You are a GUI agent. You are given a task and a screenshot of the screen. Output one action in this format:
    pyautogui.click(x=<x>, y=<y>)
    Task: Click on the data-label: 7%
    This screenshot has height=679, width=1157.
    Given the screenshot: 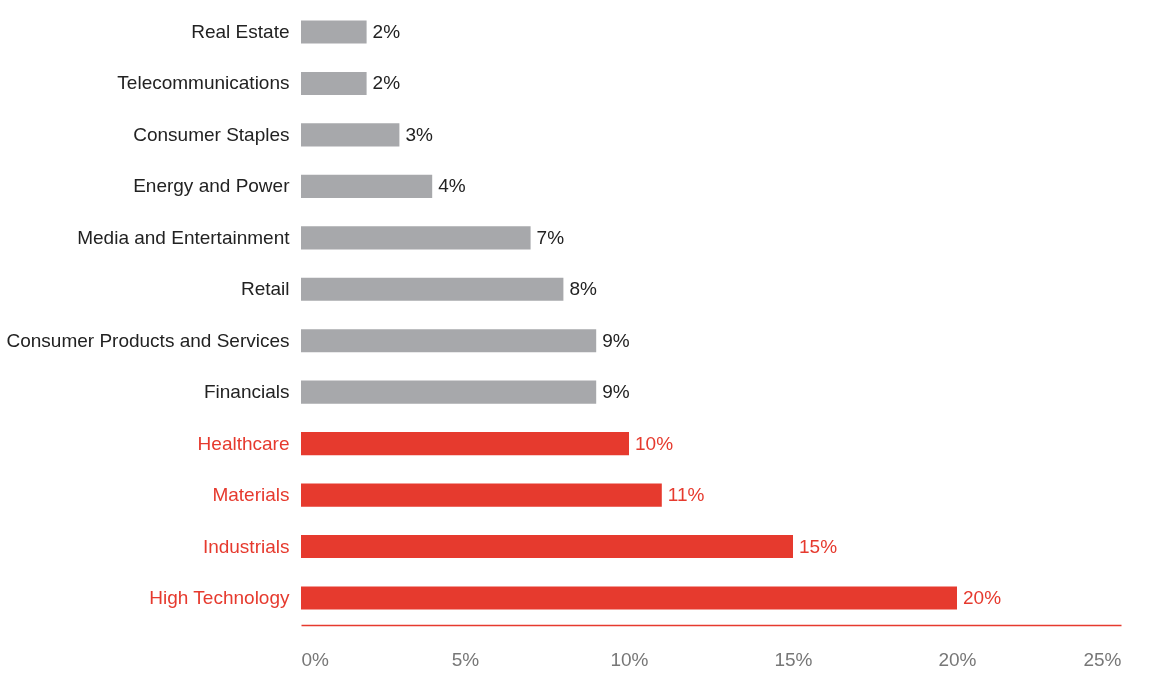 What is the action you would take?
    pyautogui.click(x=550, y=237)
    